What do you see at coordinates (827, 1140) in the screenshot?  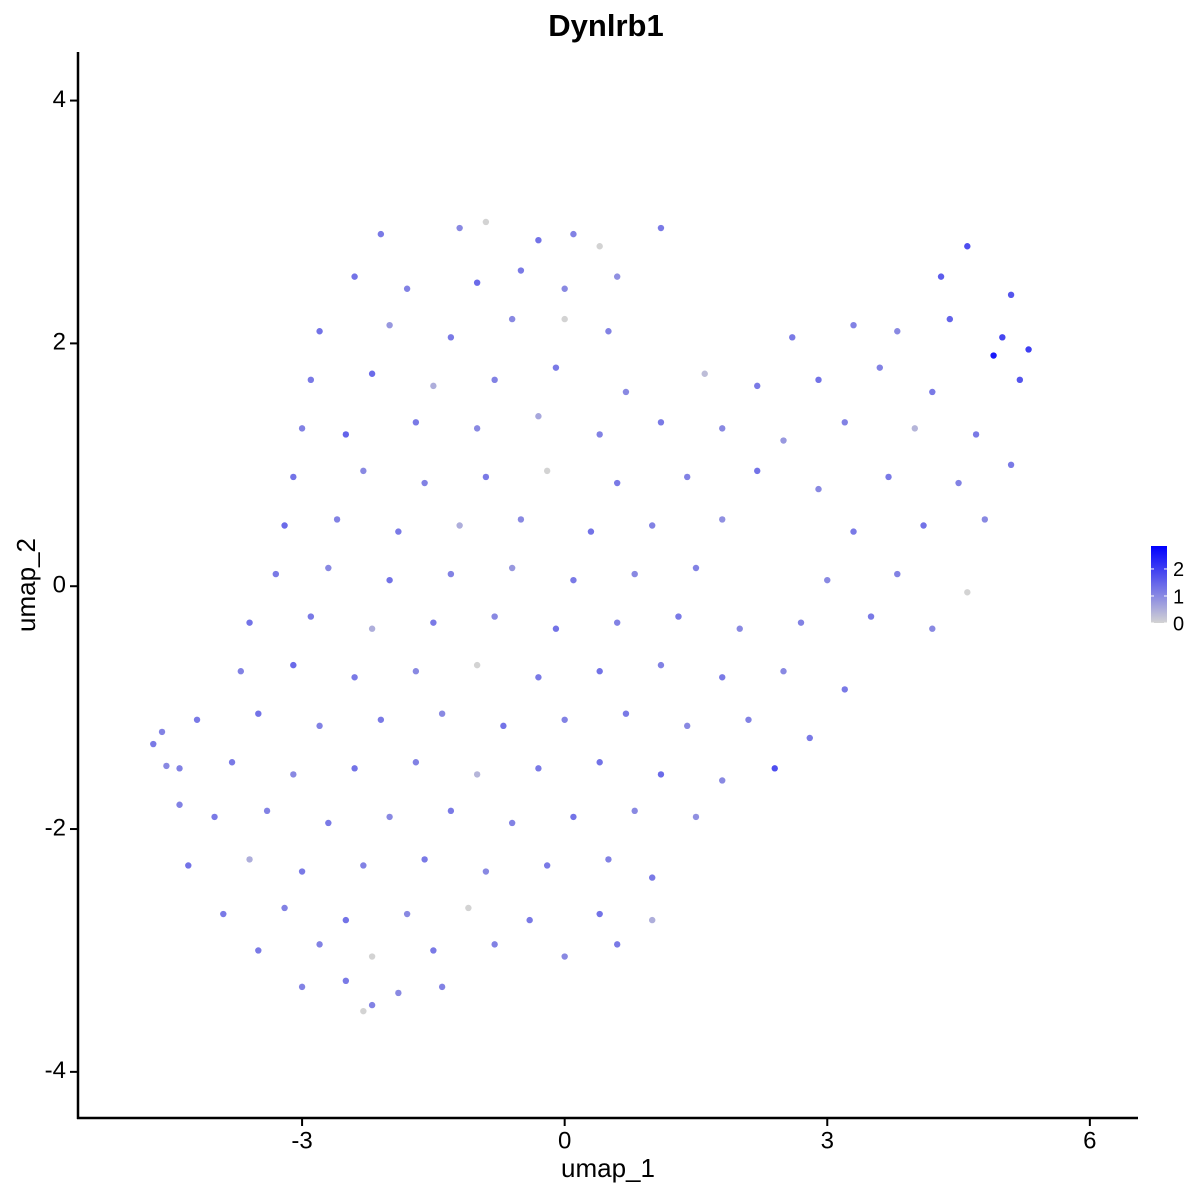 I see `x-tick-label: 3` at bounding box center [827, 1140].